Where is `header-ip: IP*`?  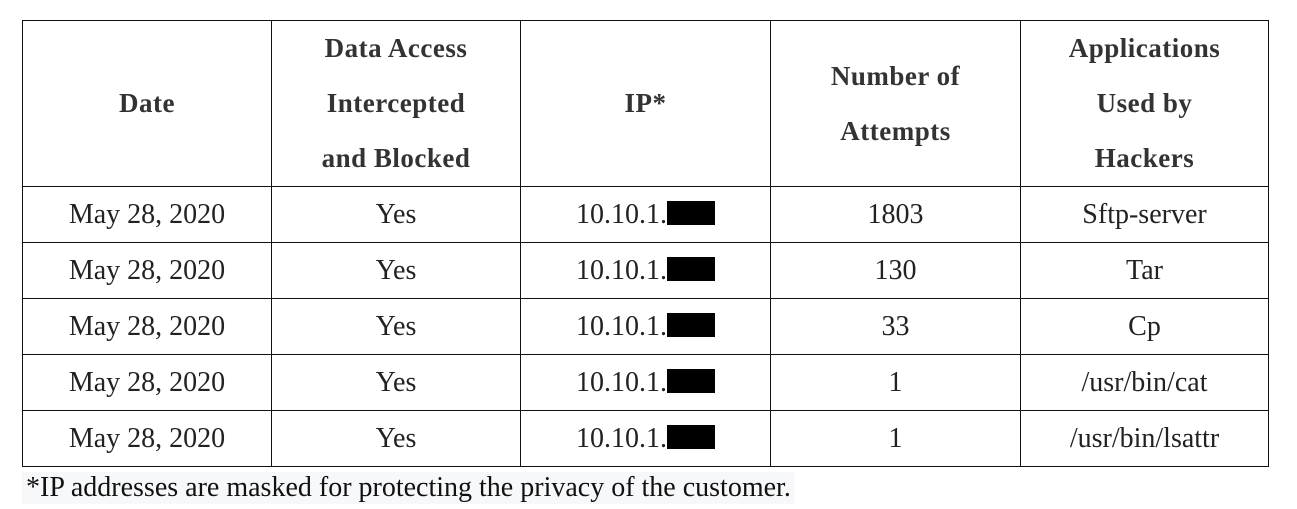 header-ip: IP* is located at coordinates (645, 103).